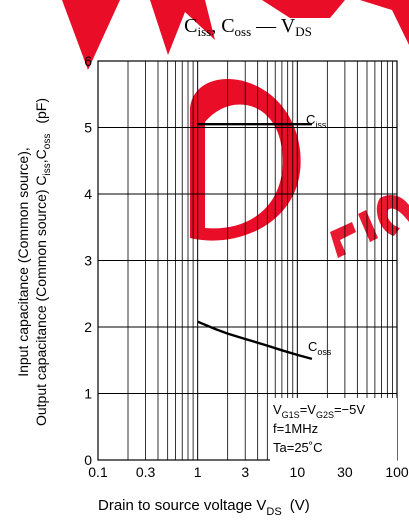 The image size is (409, 525). What do you see at coordinates (298, 472) in the screenshot?
I see `x-tick-label: 10` at bounding box center [298, 472].